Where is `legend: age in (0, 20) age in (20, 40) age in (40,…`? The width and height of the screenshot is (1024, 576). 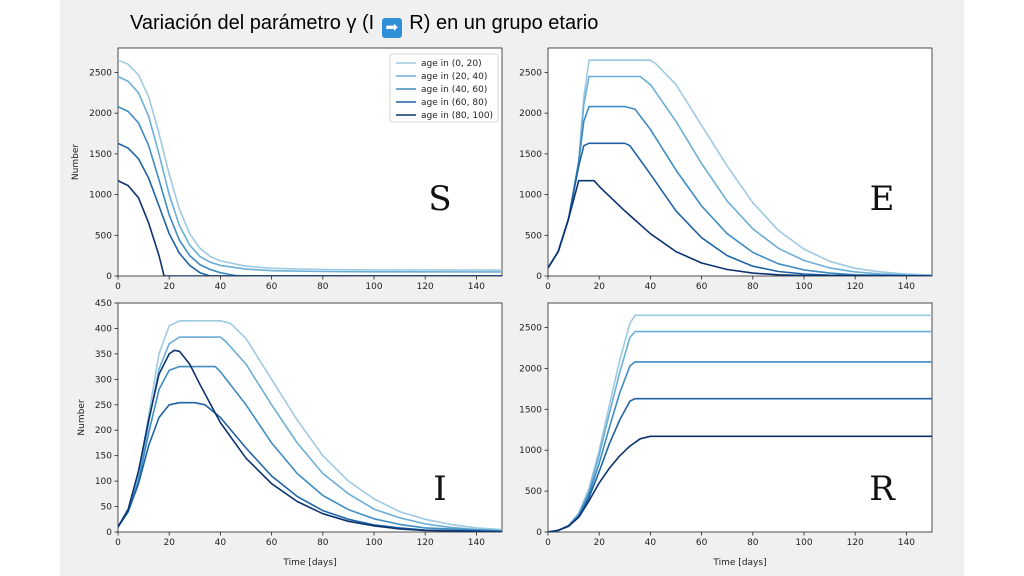
legend: age in (0, 20) age in (20, 40) age in (40,… is located at coordinates (444, 88).